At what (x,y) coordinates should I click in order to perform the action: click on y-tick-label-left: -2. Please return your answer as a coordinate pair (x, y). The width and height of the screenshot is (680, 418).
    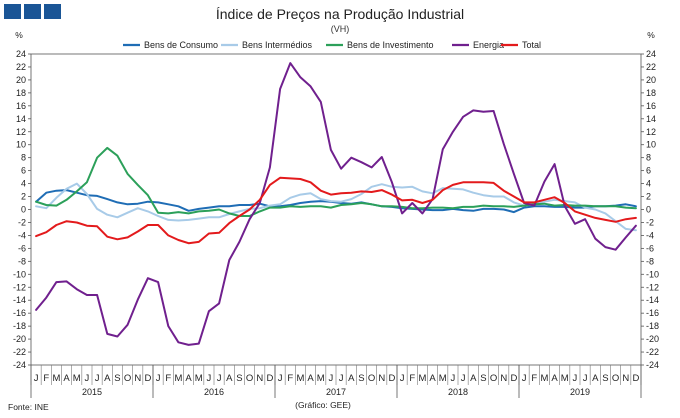
    Looking at the image, I should click on (22, 222).